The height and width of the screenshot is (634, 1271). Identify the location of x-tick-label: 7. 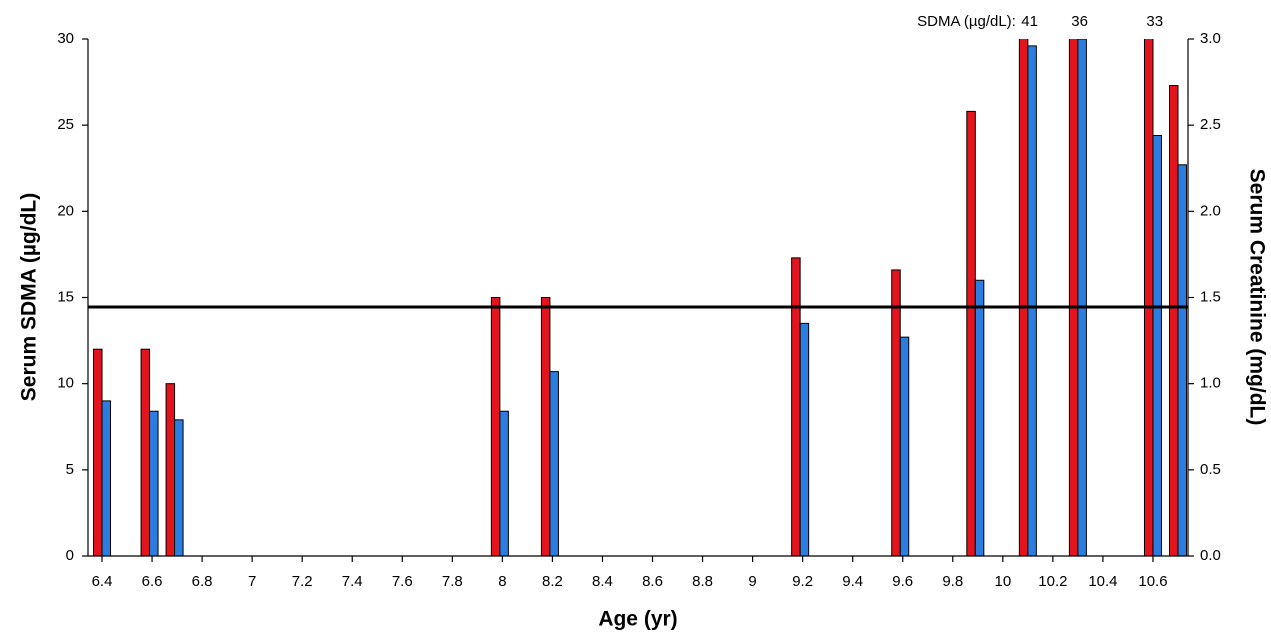
(252, 581).